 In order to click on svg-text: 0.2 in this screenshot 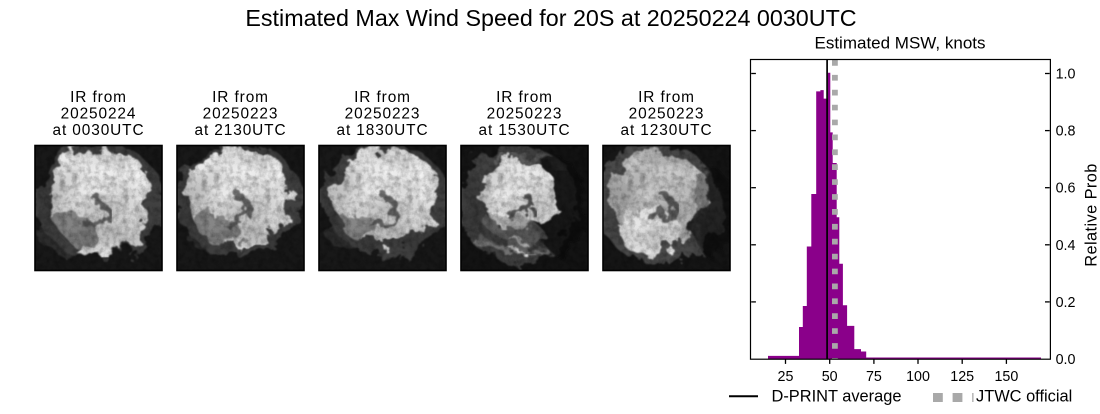, I will do `click(1066, 303)`.